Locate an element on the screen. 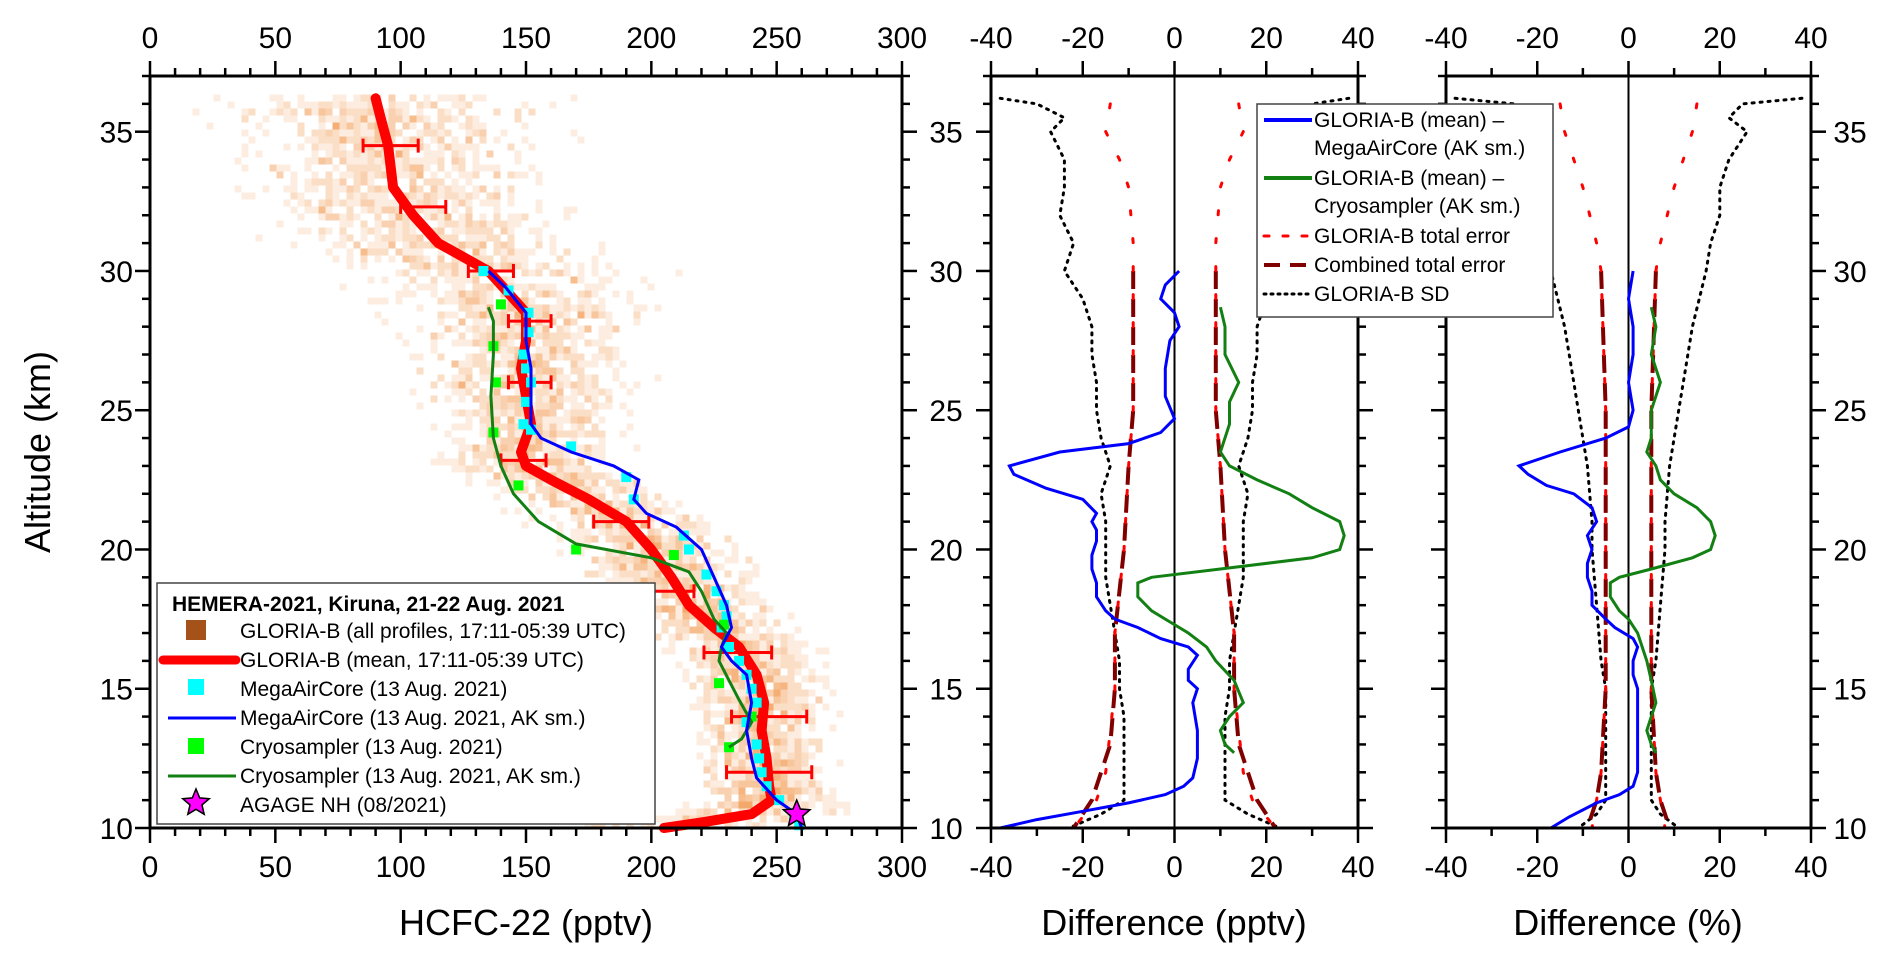 The image size is (1892, 971). x-tick-label-top: 0 is located at coordinates (1628, 38).